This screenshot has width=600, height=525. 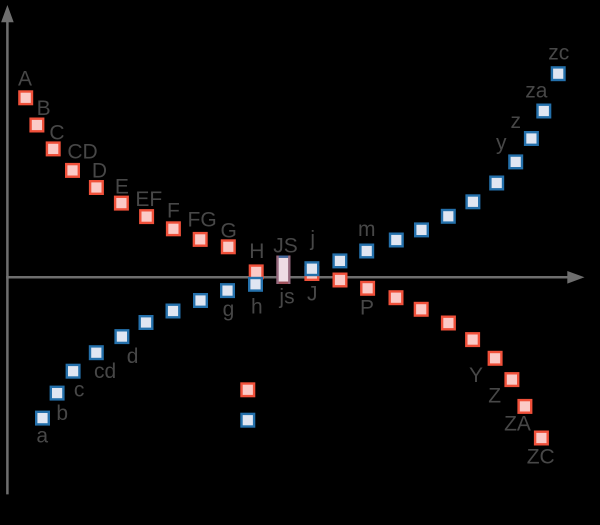 I want to click on svg-text: J, so click(x=312, y=293).